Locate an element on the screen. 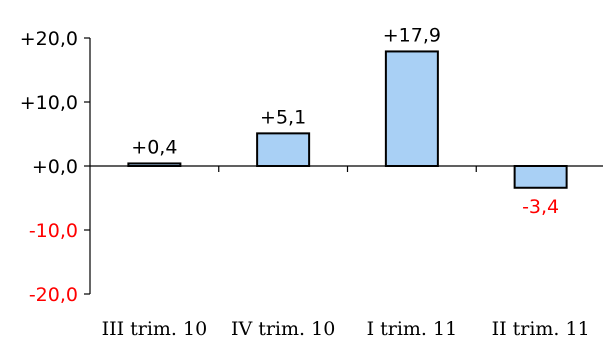  category-label: III trim. 10 is located at coordinates (155, 329).